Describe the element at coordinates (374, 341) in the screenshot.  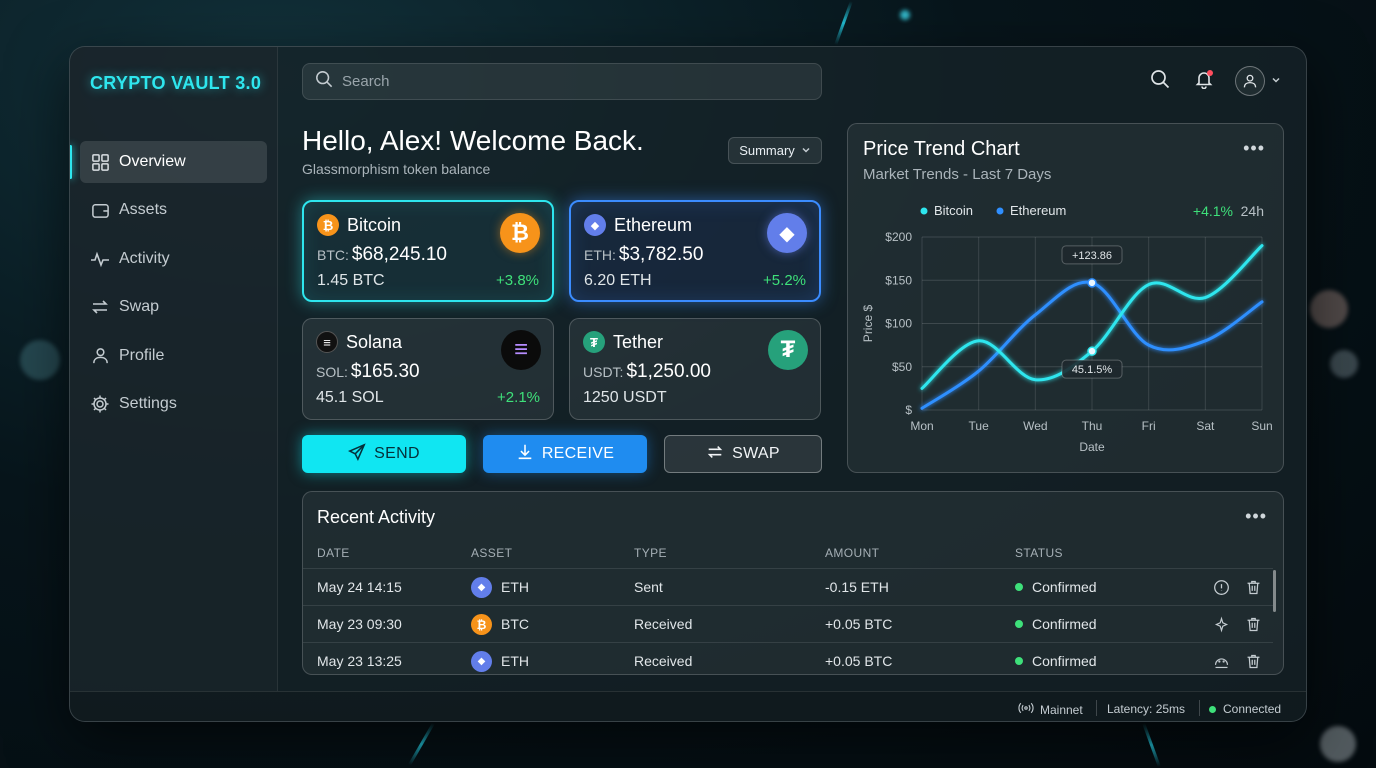
I see `token-name: Solana` at that location.